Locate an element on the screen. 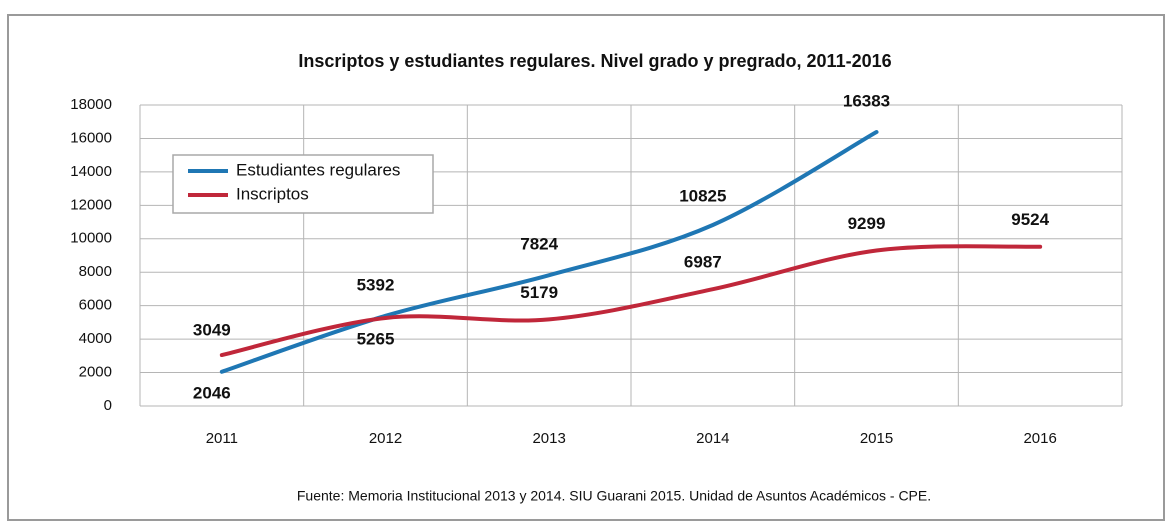  y-tick-label: 6000 is located at coordinates (95, 305).